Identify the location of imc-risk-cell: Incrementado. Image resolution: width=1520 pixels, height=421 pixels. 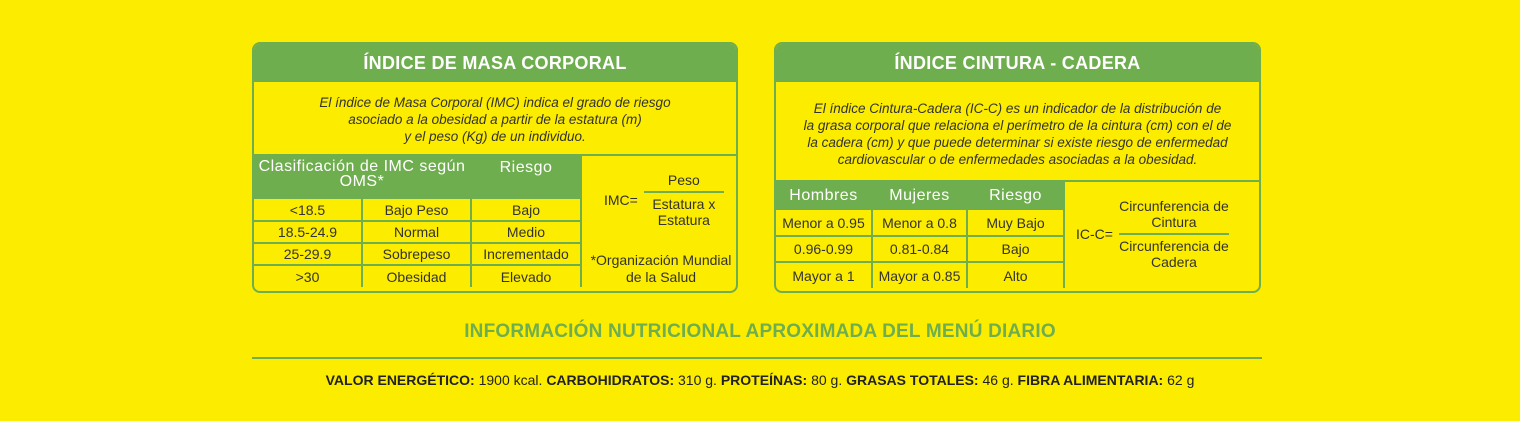
(526, 254).